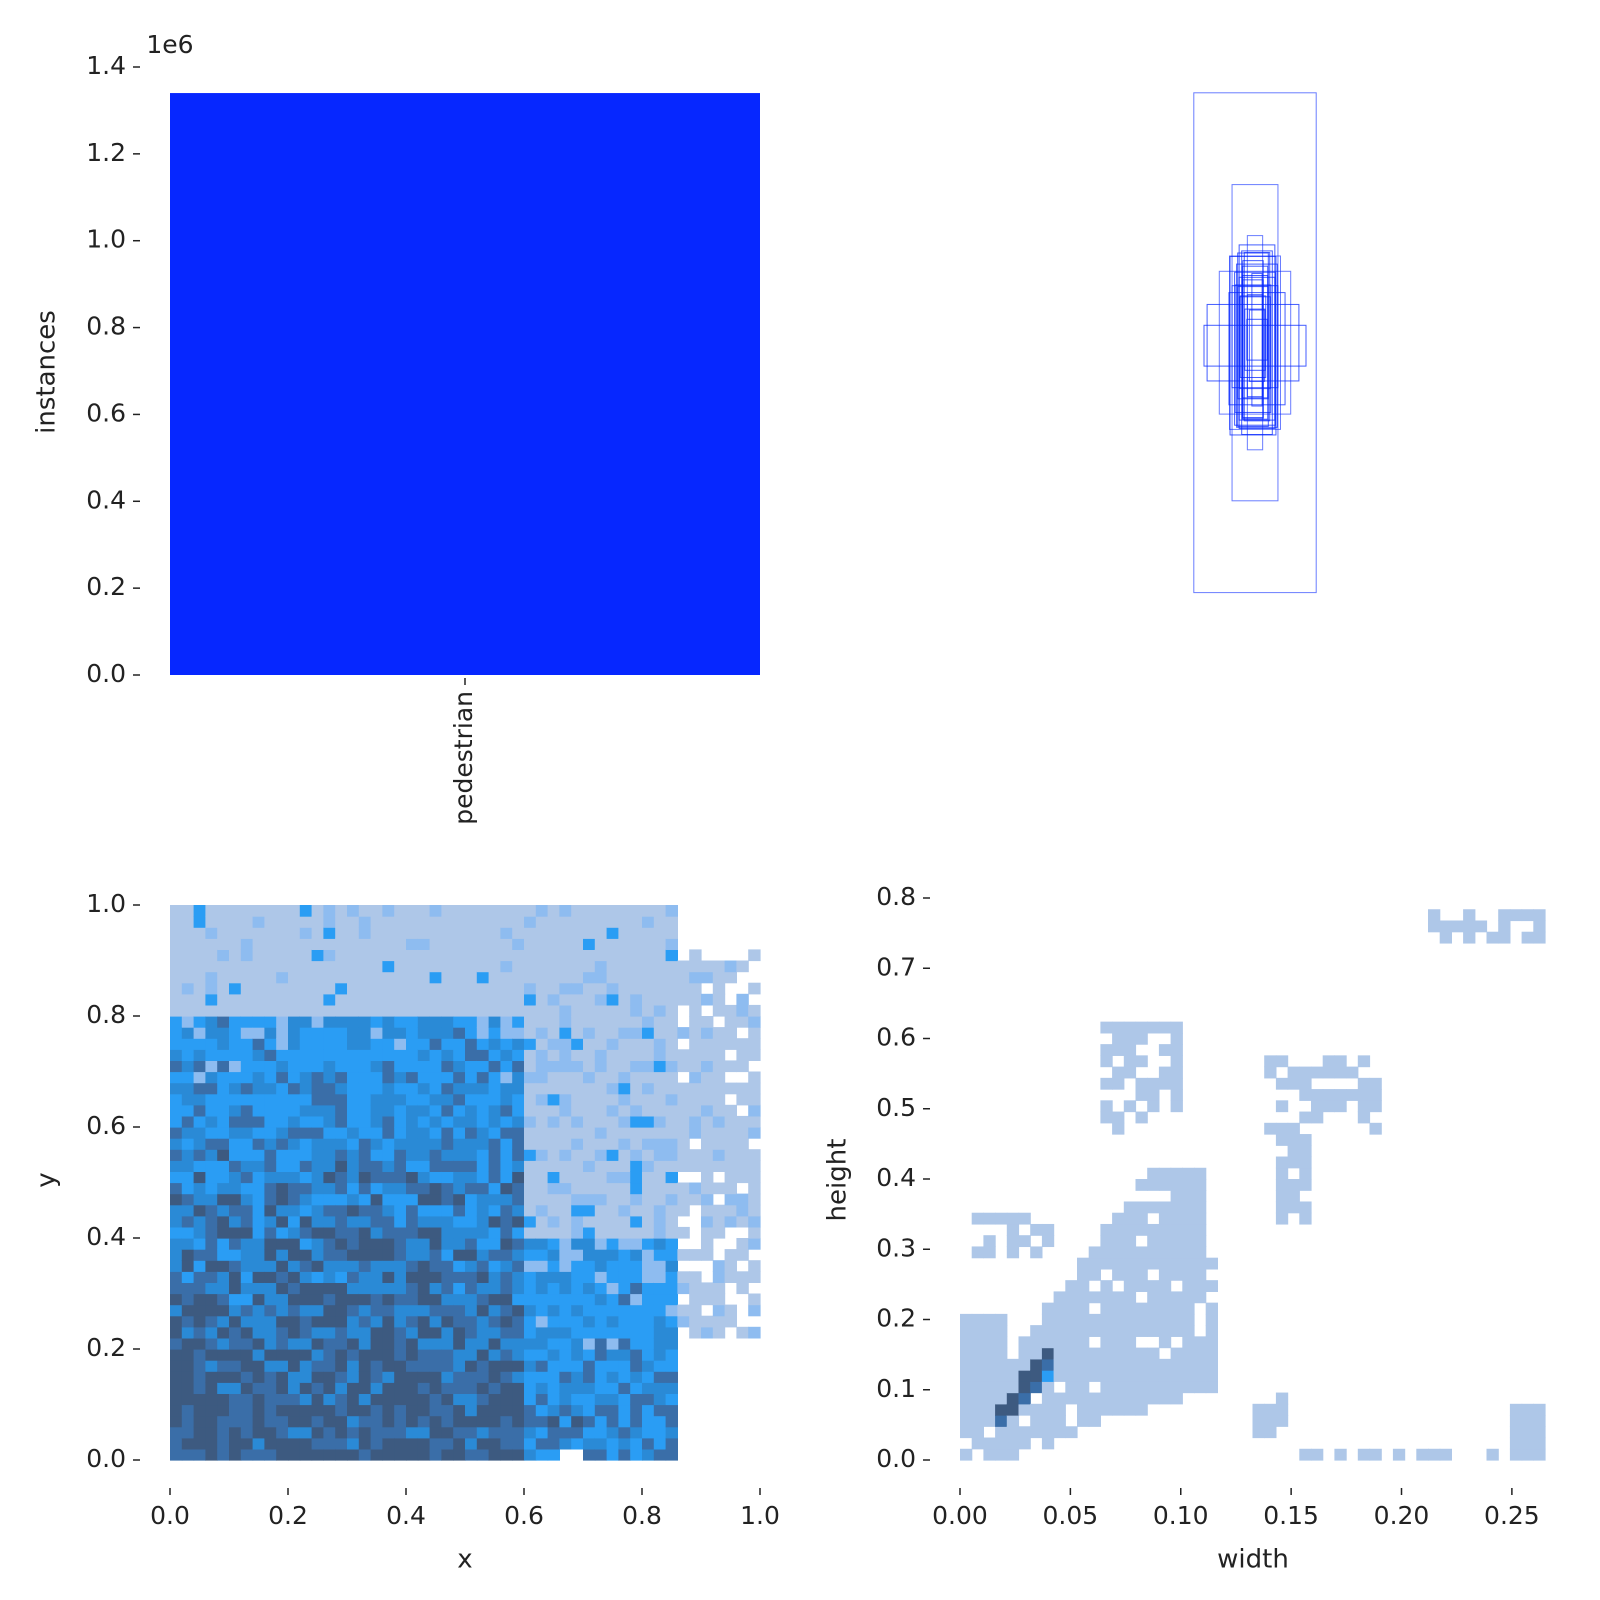  I want to click on box-outline, so click(1255, 343).